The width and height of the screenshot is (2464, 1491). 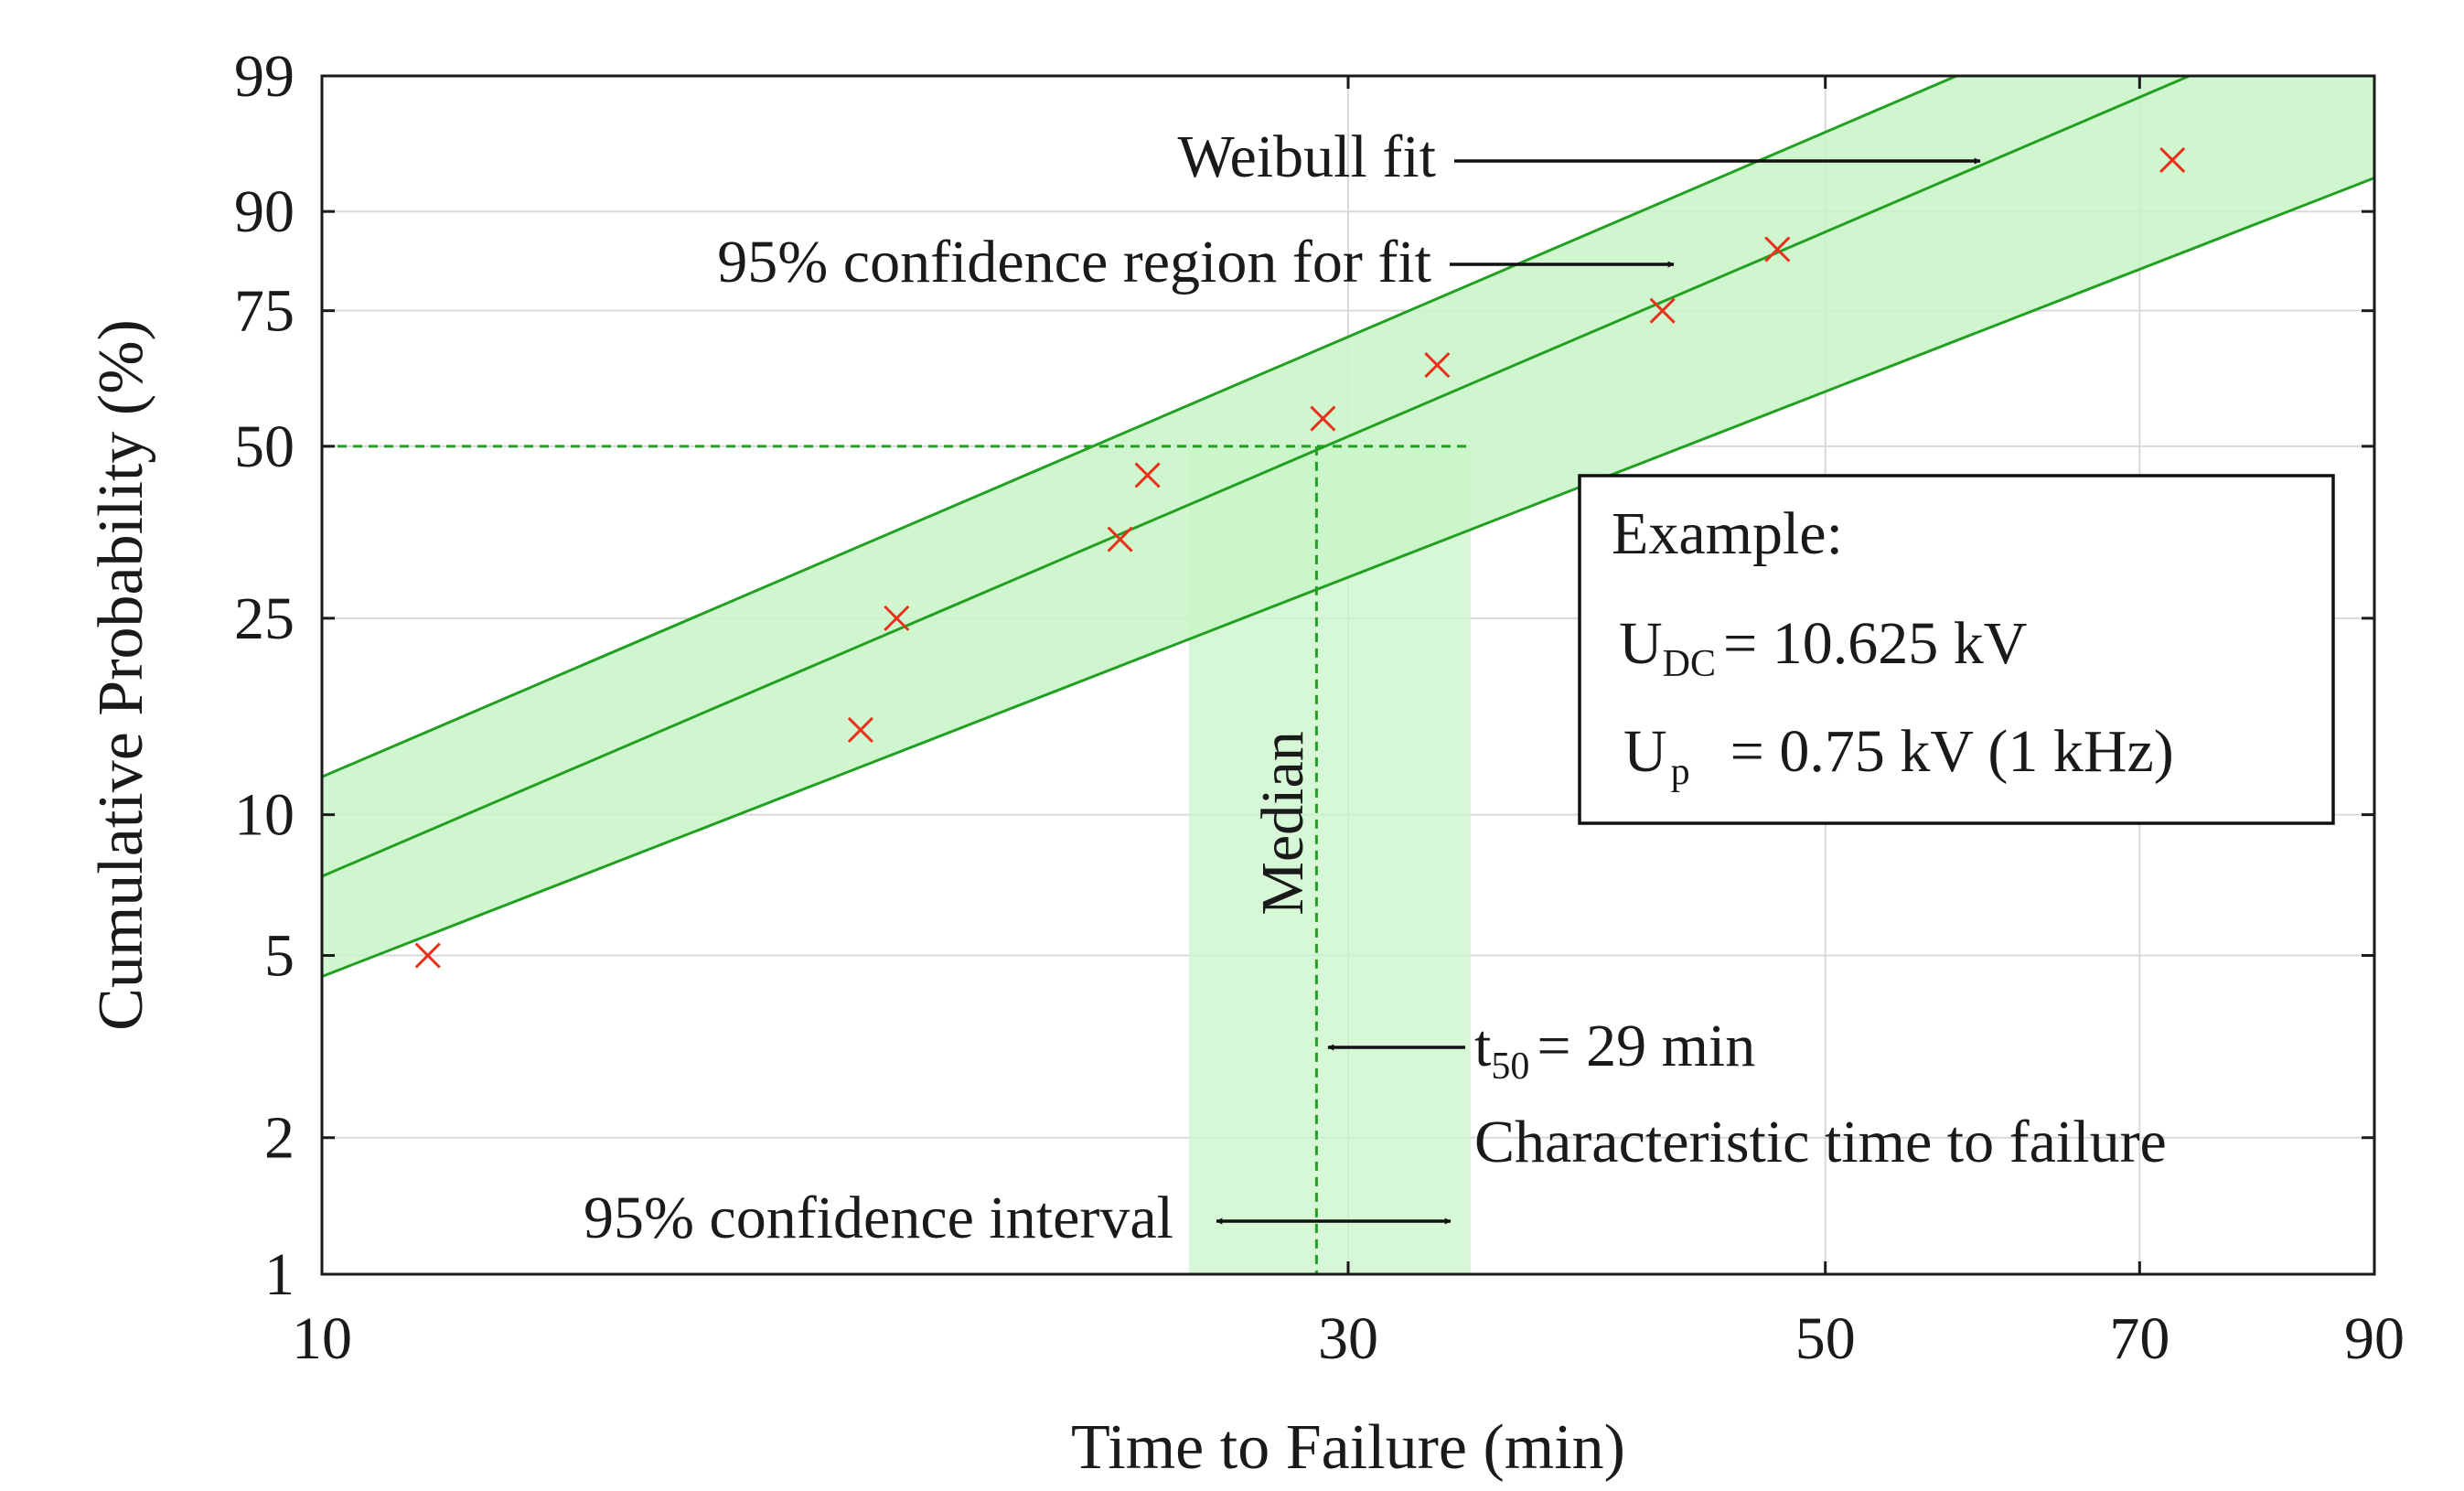 What do you see at coordinates (1826, 1338) in the screenshot?
I see `x-tick-label: 50` at bounding box center [1826, 1338].